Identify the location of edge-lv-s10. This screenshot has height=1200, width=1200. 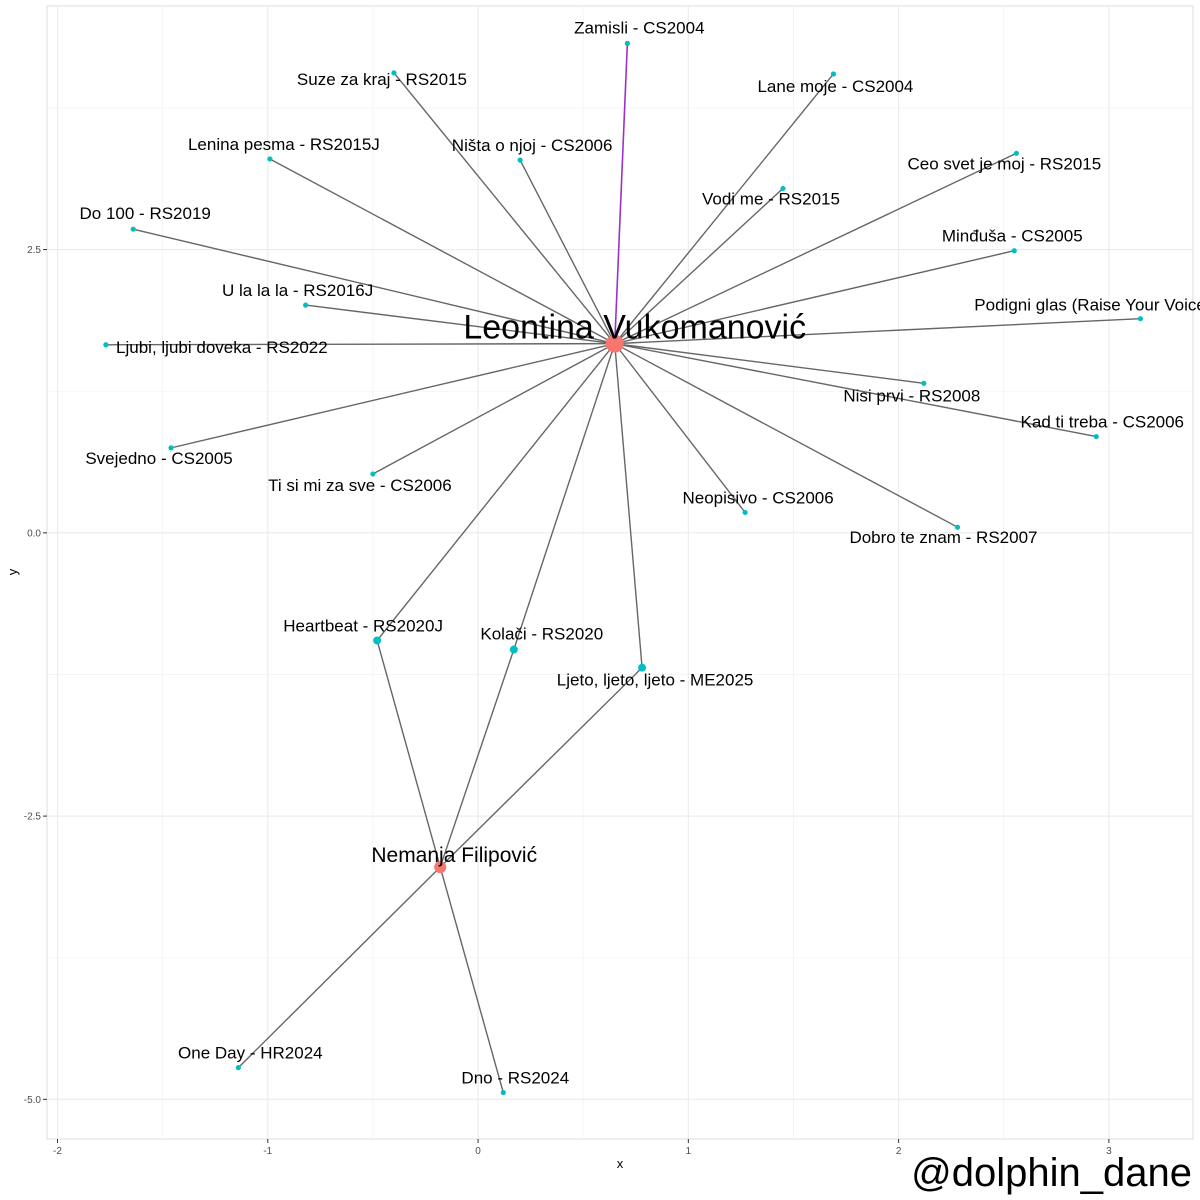
(460, 324).